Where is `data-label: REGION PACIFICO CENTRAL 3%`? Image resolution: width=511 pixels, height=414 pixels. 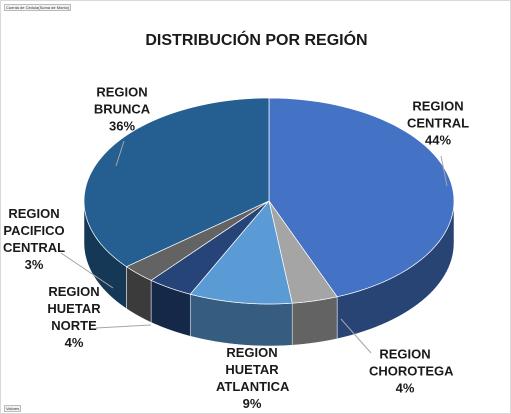 data-label: REGION PACIFICO CENTRAL 3% is located at coordinates (35, 239).